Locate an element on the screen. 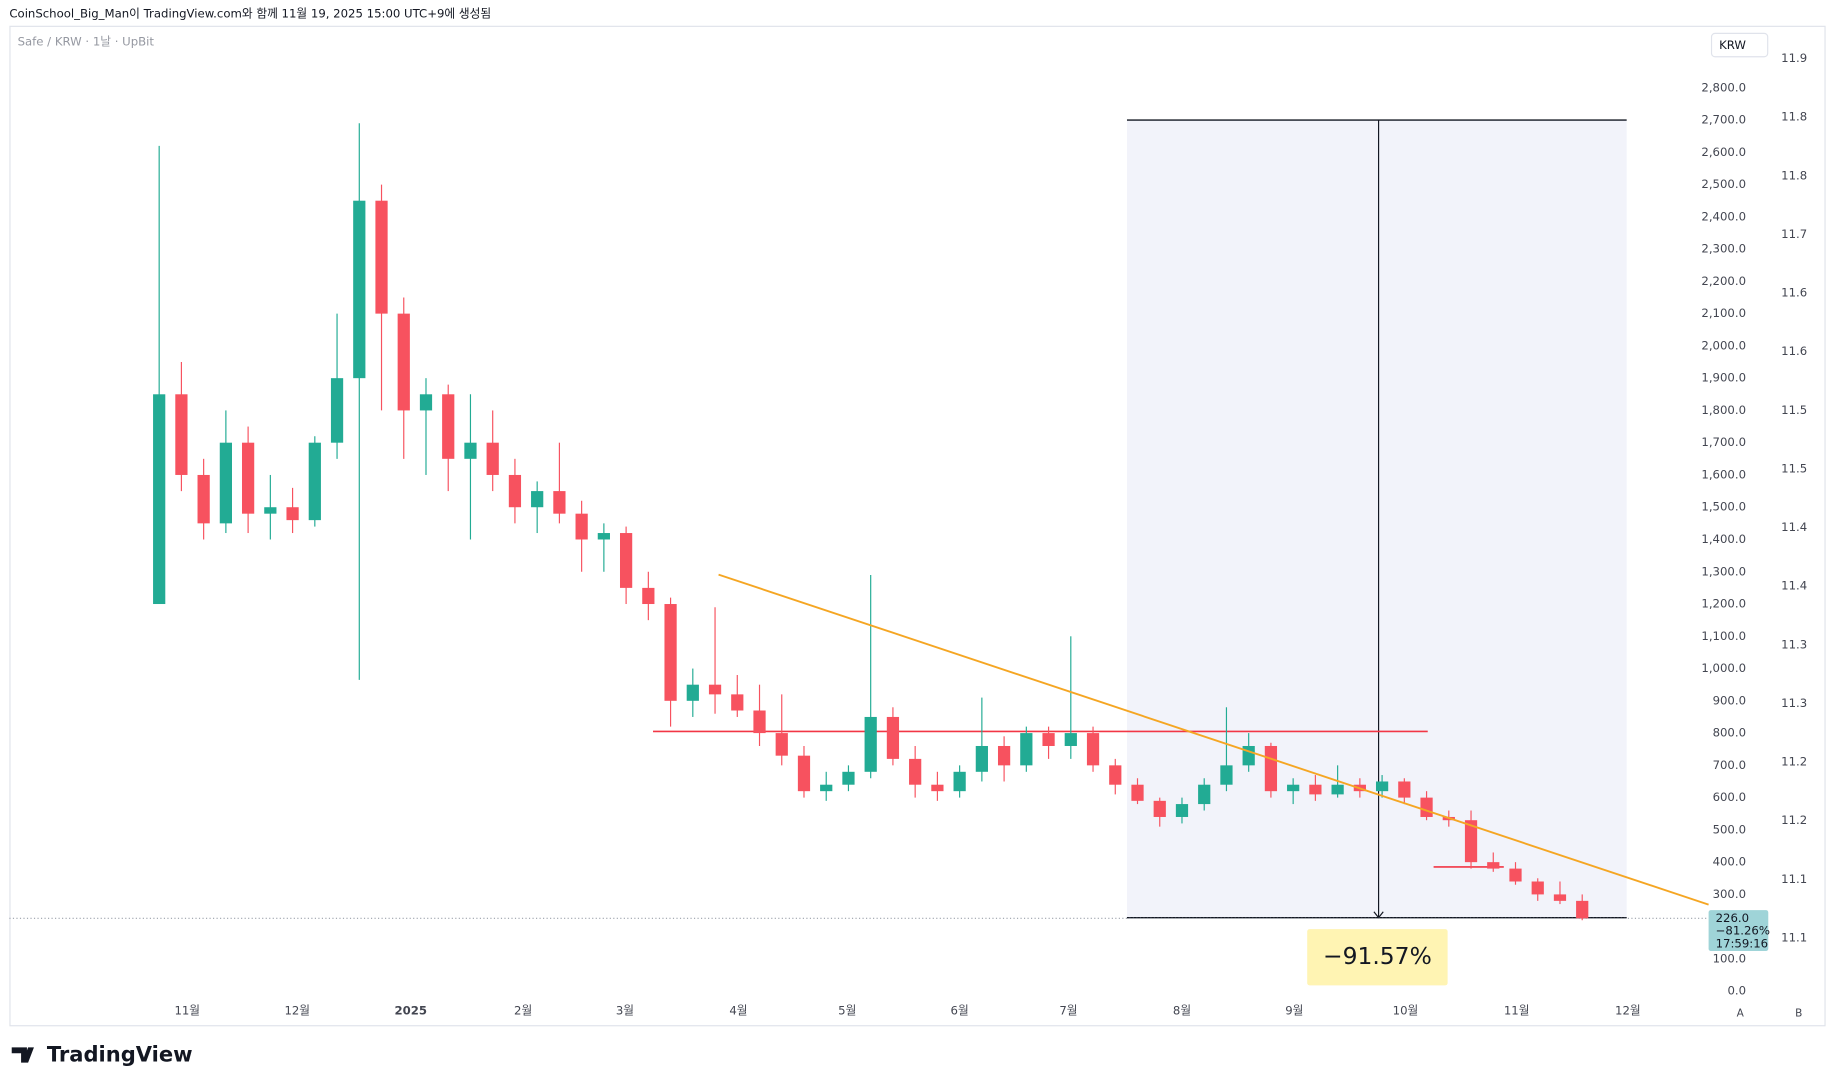  x-tick-label: 10월 is located at coordinates (1406, 1011).